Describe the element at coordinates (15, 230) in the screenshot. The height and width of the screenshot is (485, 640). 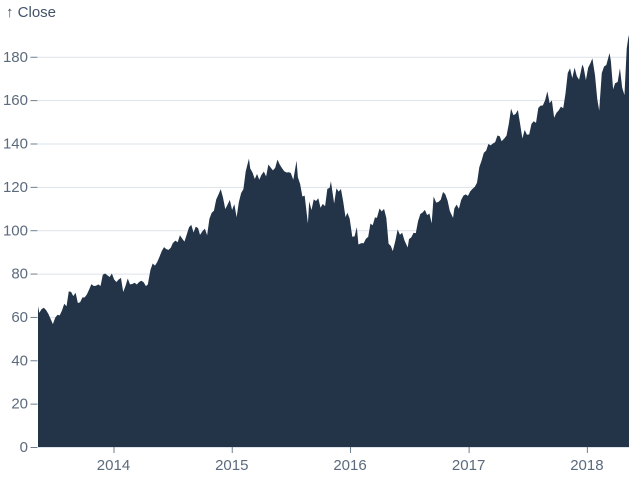
I see `y-tick-label: 100` at that location.